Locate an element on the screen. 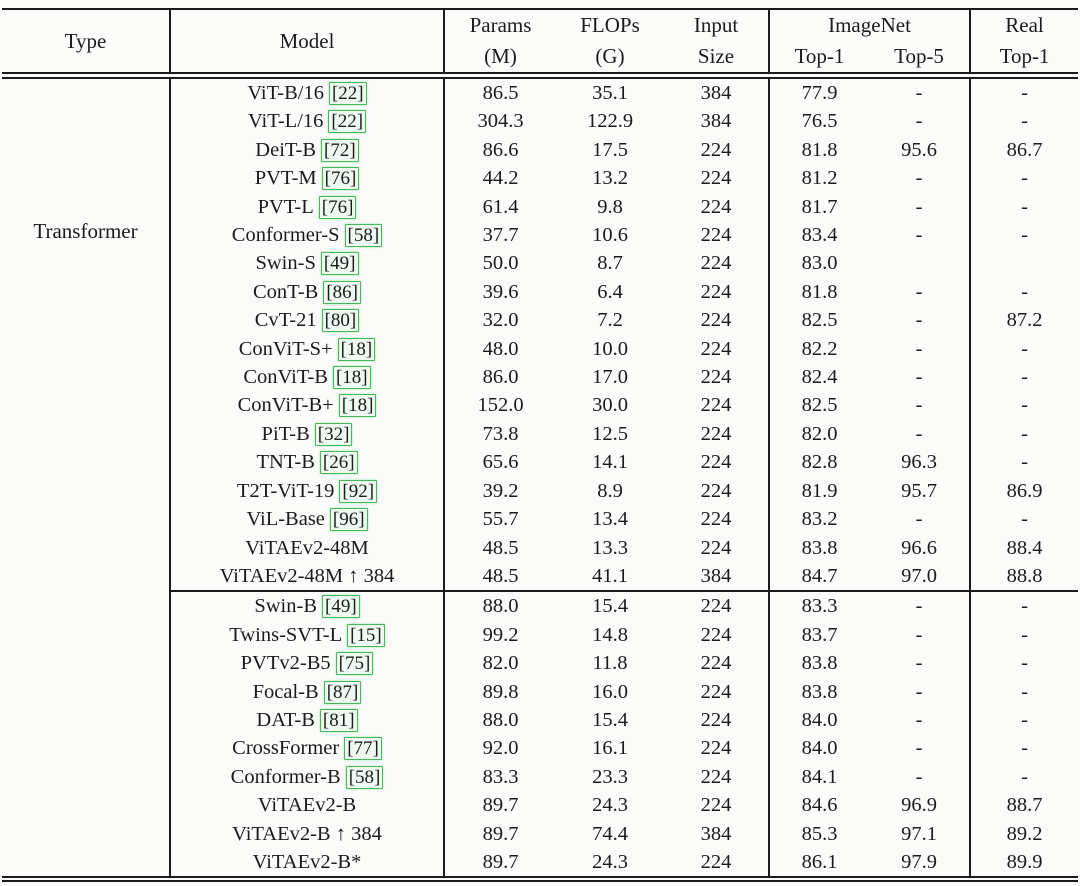  imagenet-top5-cell: 95.6 is located at coordinates (920, 150).